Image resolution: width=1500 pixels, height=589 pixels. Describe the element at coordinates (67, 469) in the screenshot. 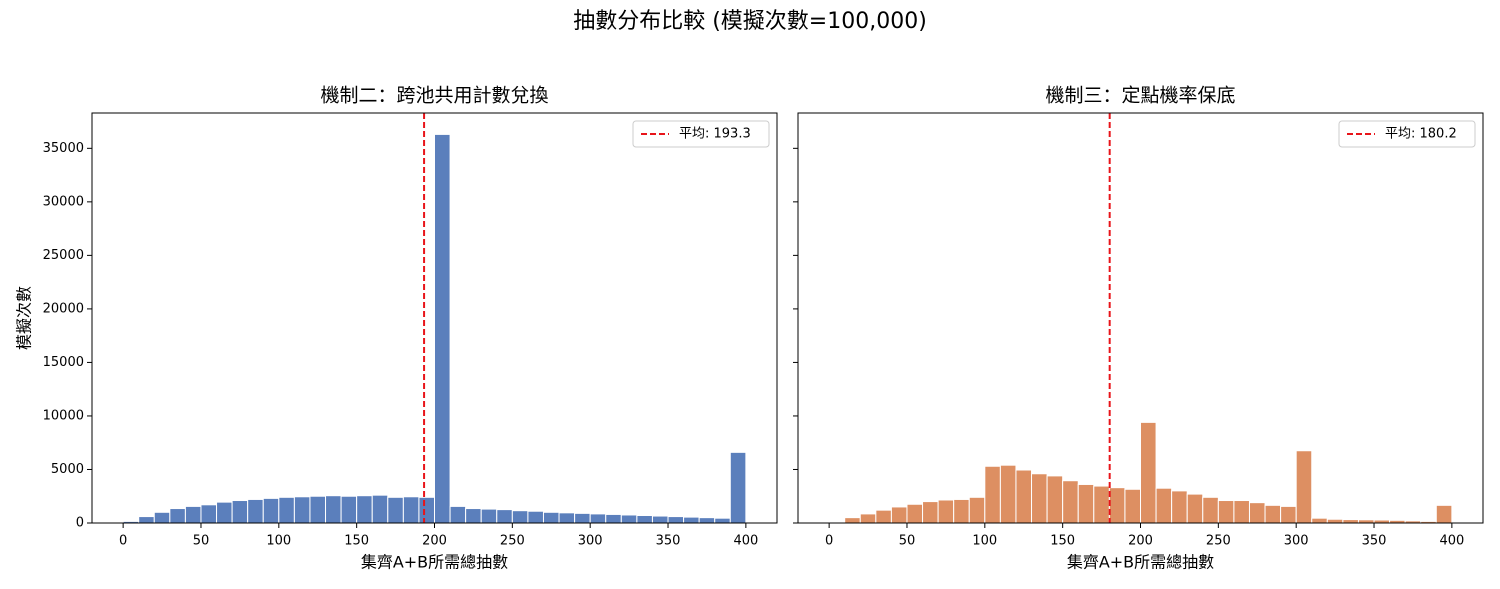

I see `y-tick-label: 5000` at that location.